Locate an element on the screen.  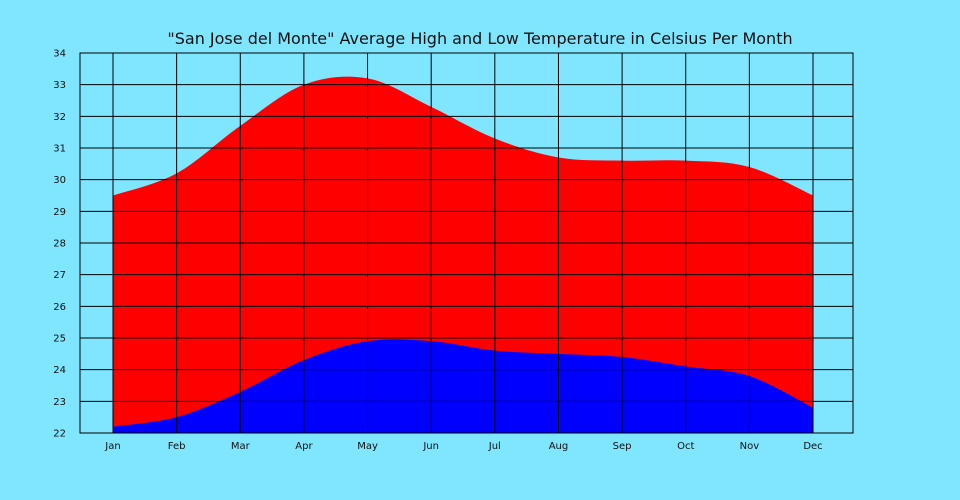
x-tick-label: Apr is located at coordinates (304, 446).